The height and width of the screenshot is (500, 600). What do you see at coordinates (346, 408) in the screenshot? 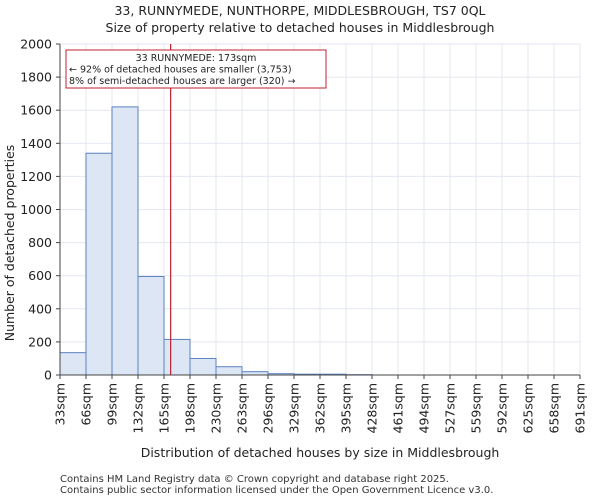
I see `x-tick-label: 395sqm` at bounding box center [346, 408].